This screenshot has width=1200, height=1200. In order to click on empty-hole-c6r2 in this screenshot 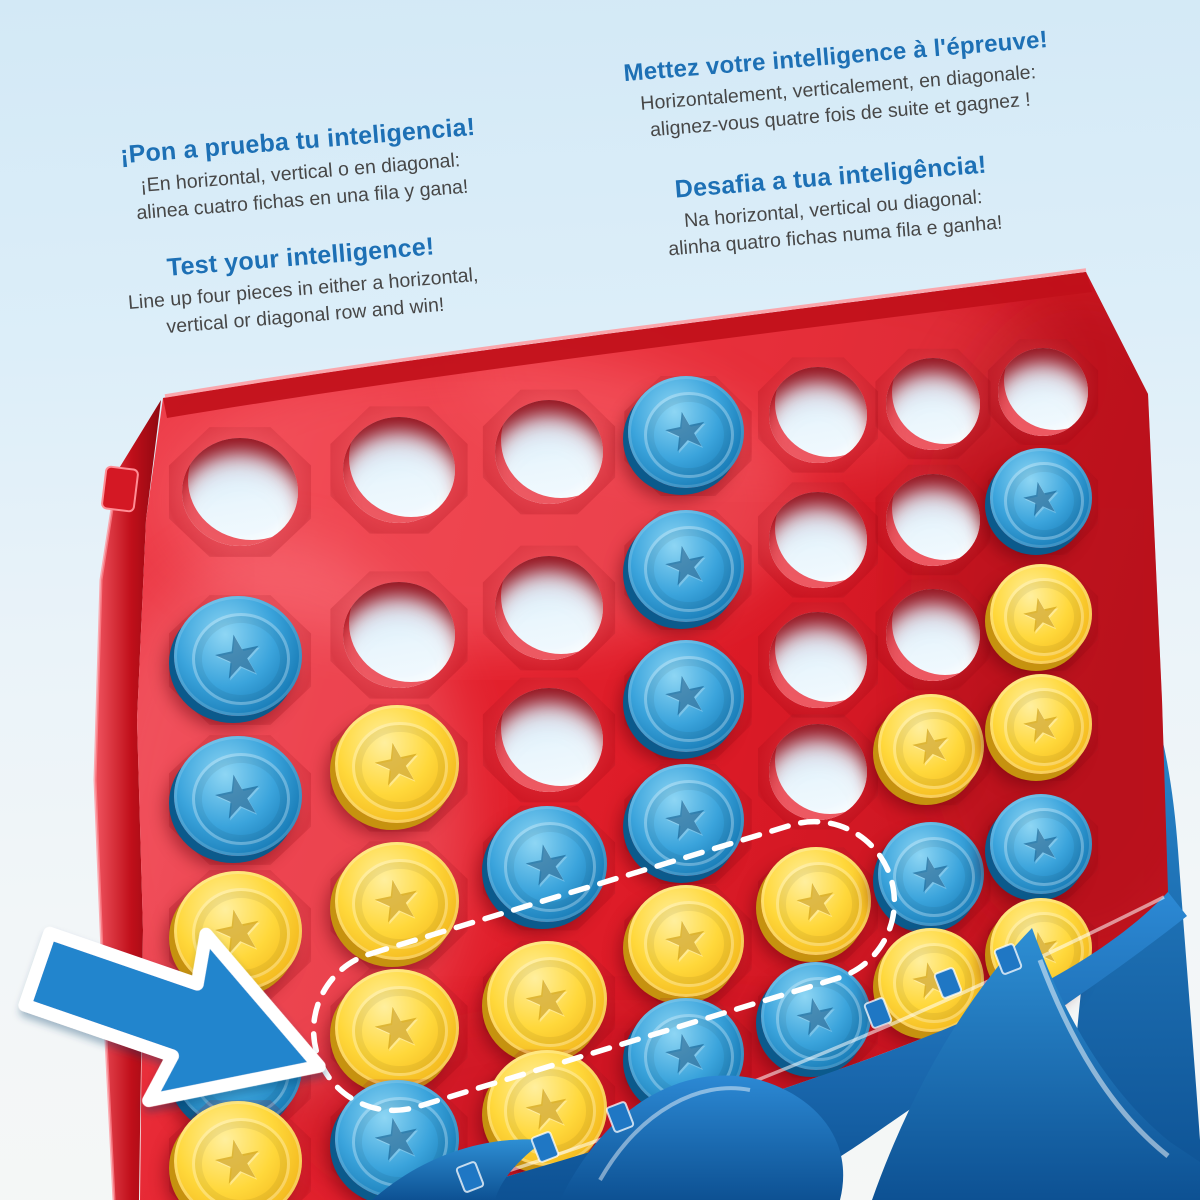, I will do `click(933, 520)`.